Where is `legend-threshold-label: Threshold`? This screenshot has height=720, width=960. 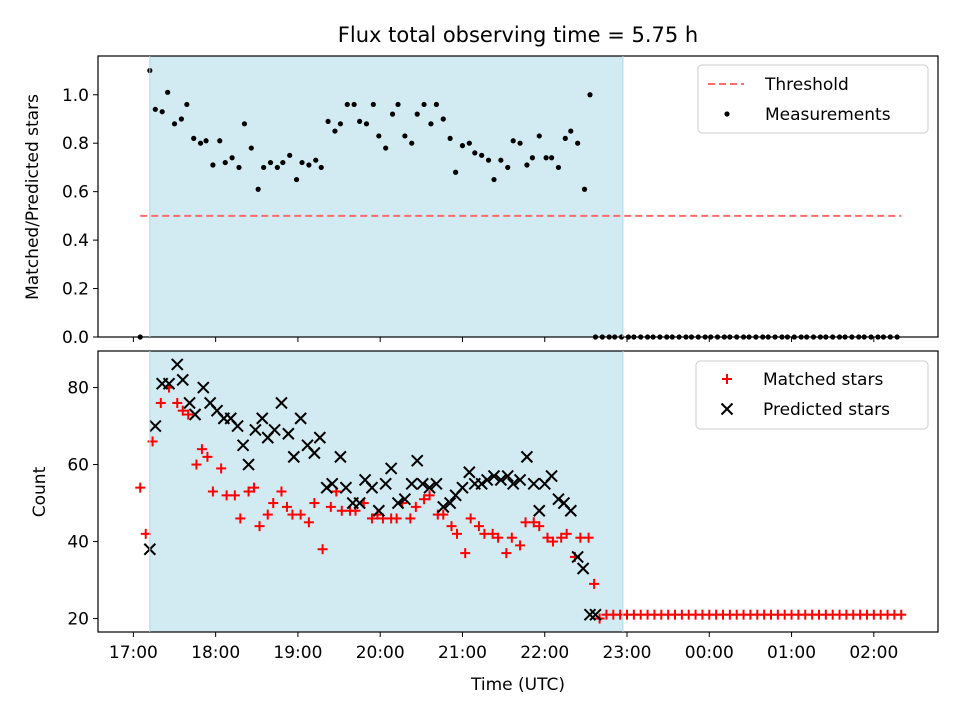 legend-threshold-label: Threshold is located at coordinates (806, 85).